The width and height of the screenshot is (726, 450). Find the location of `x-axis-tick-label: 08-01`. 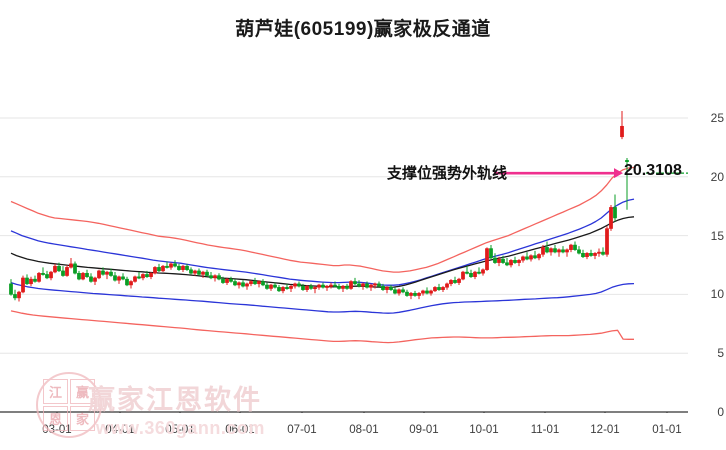

x-axis-tick-label: 08-01 is located at coordinates (364, 430).